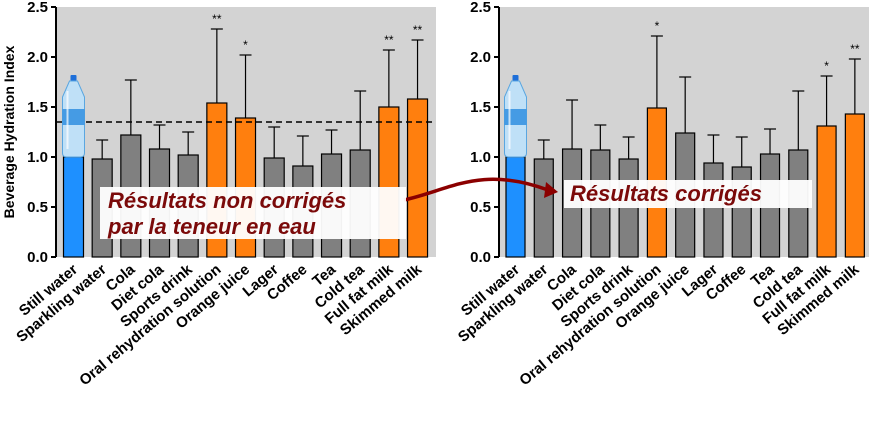 Image resolution: width=874 pixels, height=423 pixels. What do you see at coordinates (476, 189) in the screenshot?
I see `annotation-arrow` at bounding box center [476, 189].